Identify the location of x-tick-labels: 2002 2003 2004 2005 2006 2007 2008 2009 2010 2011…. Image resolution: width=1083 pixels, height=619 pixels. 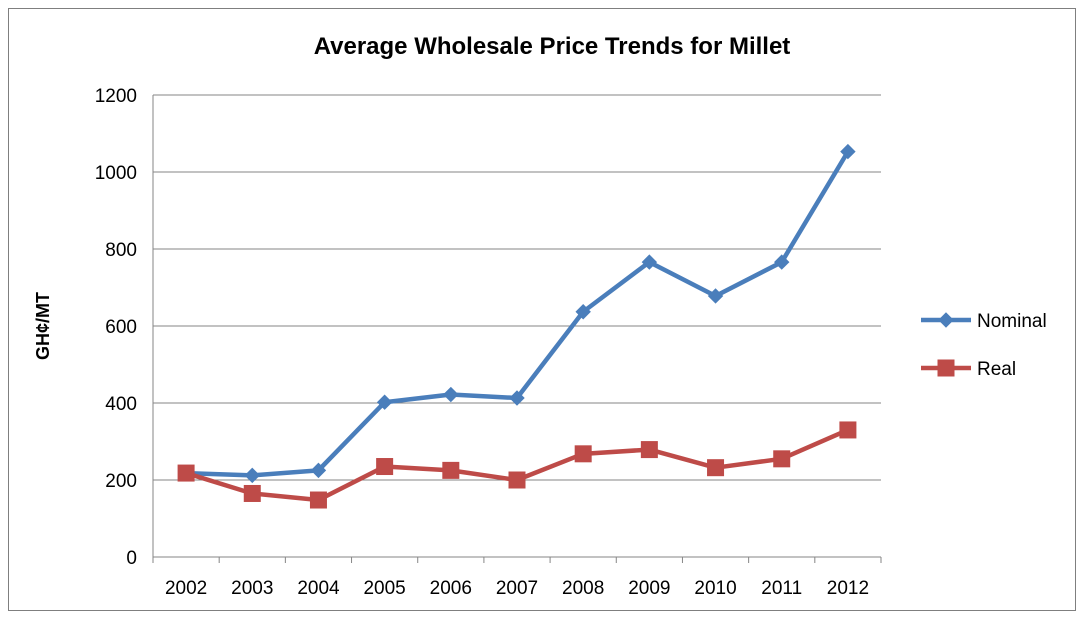
(517, 588).